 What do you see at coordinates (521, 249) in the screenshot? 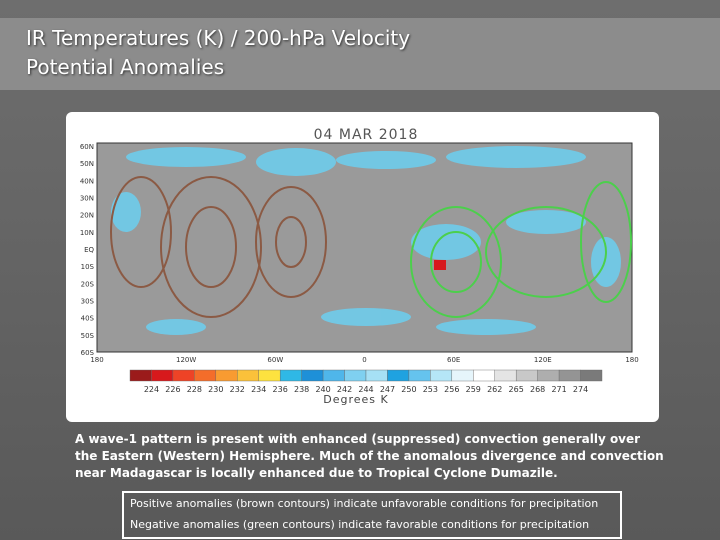
I see `green-contours` at bounding box center [521, 249].